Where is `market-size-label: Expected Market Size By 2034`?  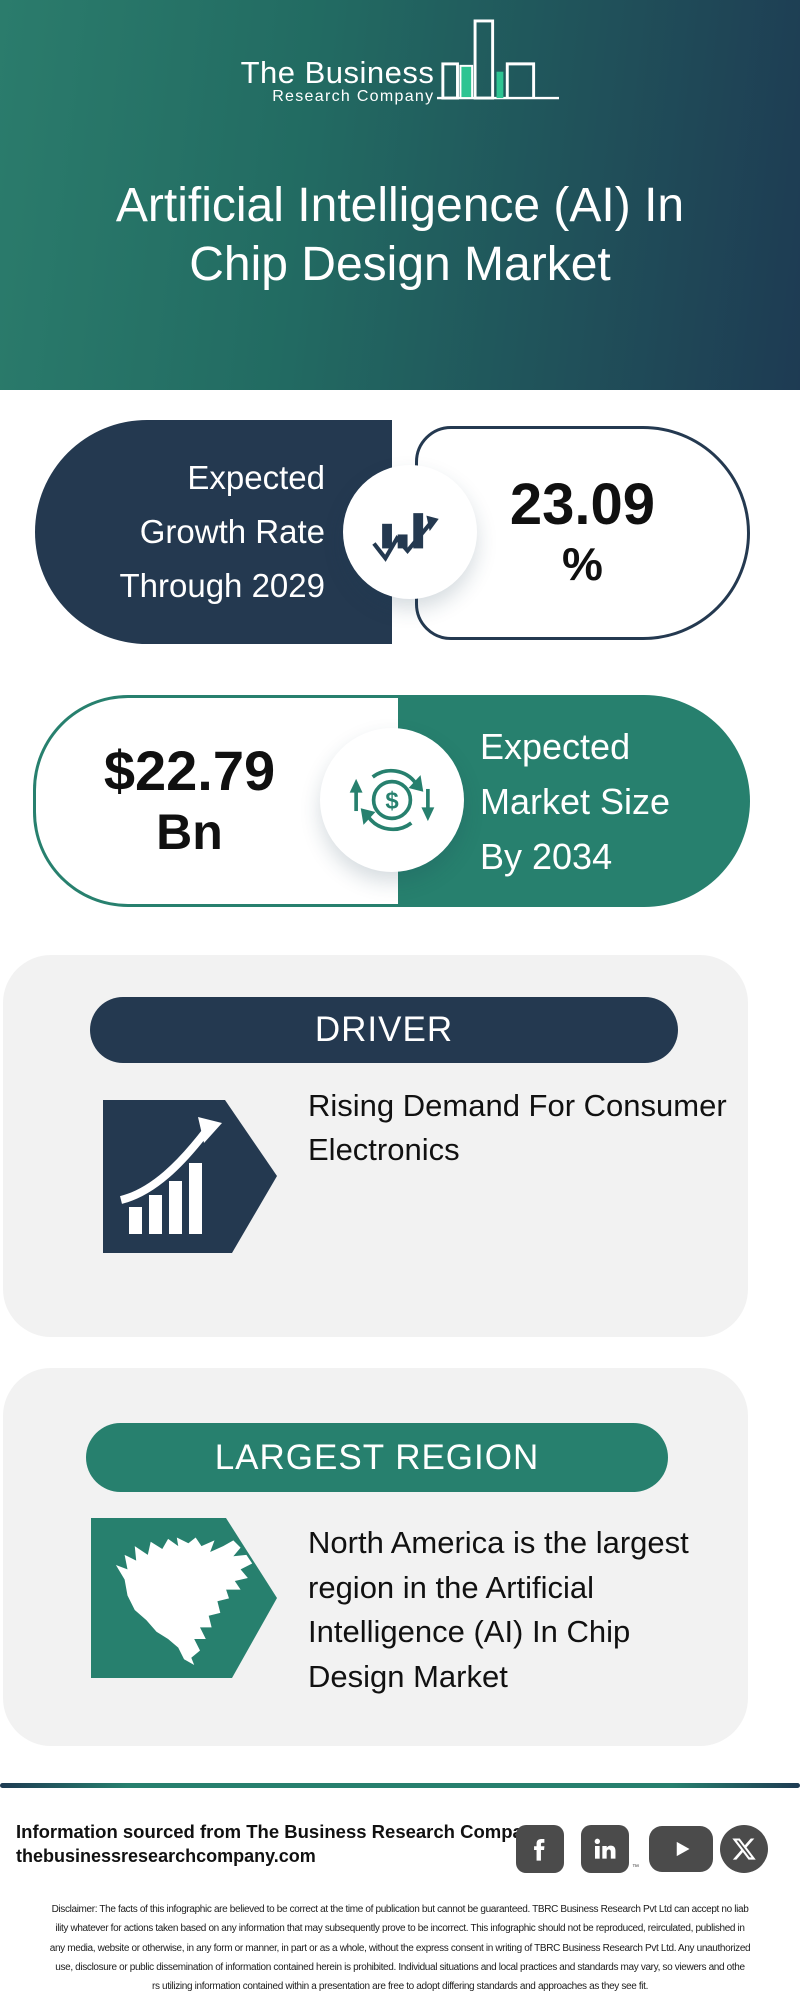 market-size-label: Expected Market Size By 2034 is located at coordinates (574, 801).